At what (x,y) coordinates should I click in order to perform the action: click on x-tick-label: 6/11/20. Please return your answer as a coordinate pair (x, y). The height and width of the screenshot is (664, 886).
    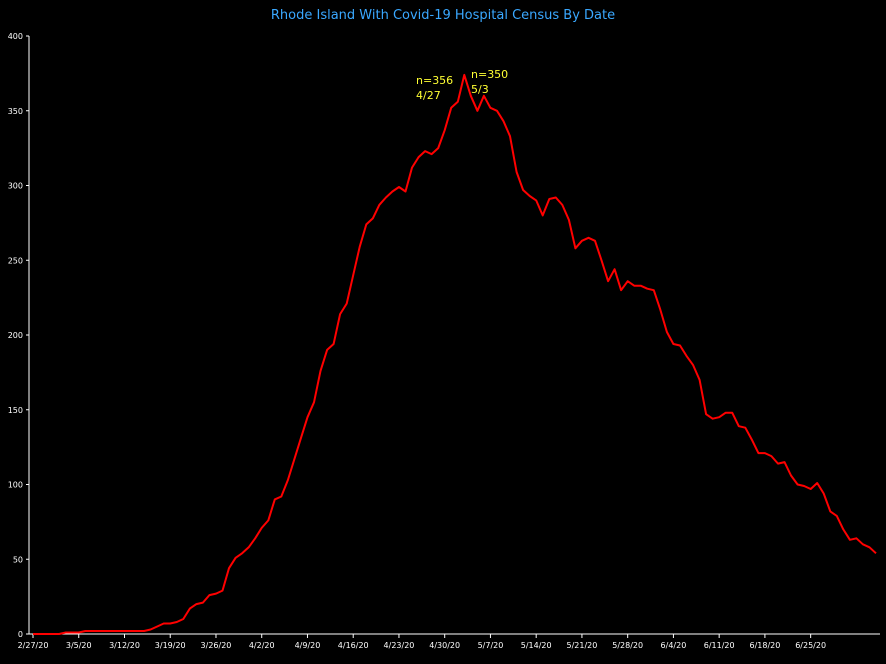
    Looking at the image, I should click on (719, 645).